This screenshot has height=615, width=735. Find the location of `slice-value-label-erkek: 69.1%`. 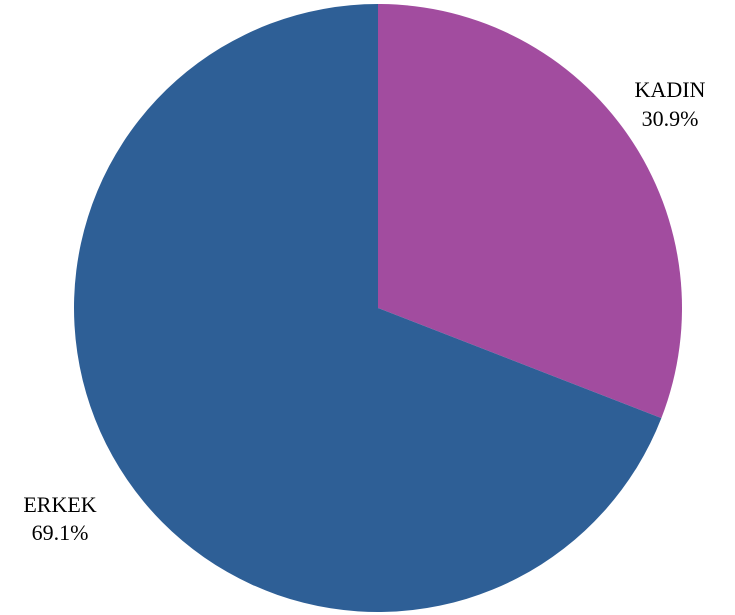

slice-value-label-erkek: 69.1% is located at coordinates (60, 532).